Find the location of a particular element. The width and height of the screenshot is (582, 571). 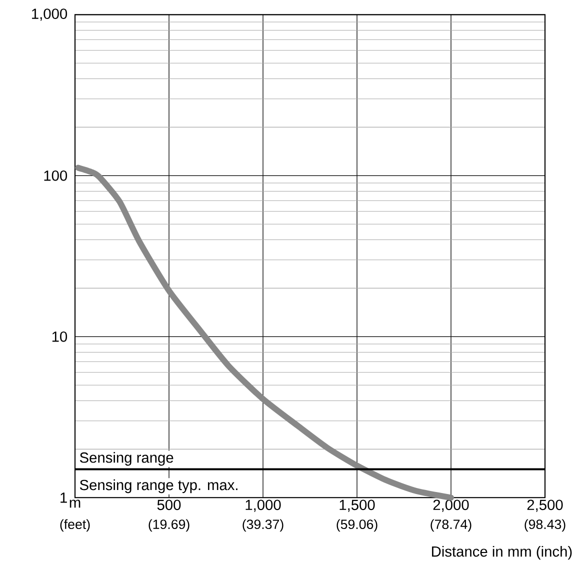

x2-tick-label: (98.43) is located at coordinates (545, 525).